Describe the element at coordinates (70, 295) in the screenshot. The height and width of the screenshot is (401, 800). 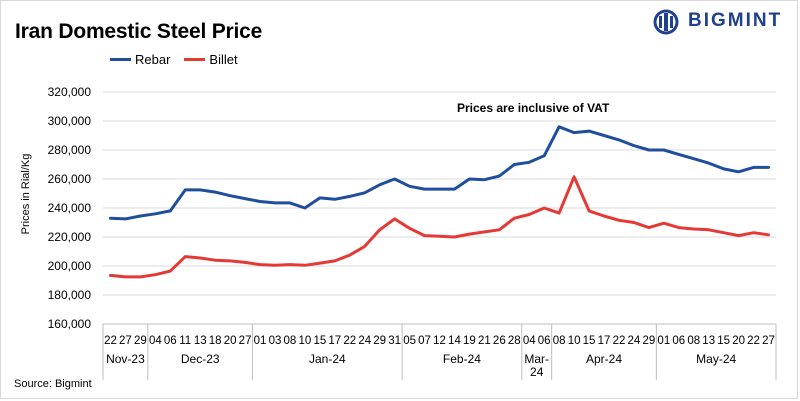
I see `y-tick-label: 180,000` at that location.